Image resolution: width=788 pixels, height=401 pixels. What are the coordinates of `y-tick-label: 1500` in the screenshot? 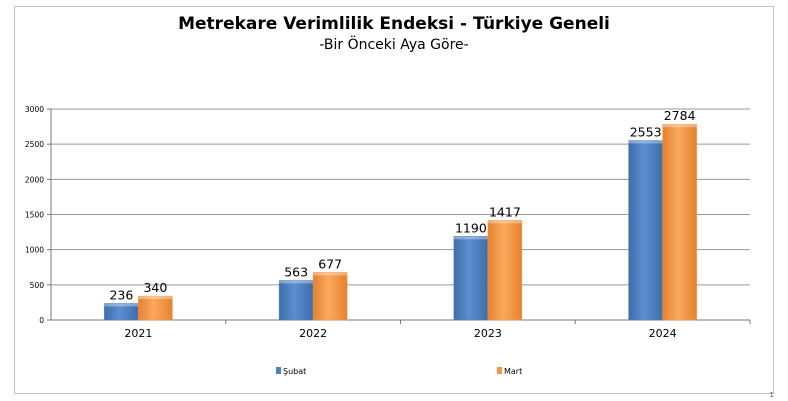 It's located at (34, 215).